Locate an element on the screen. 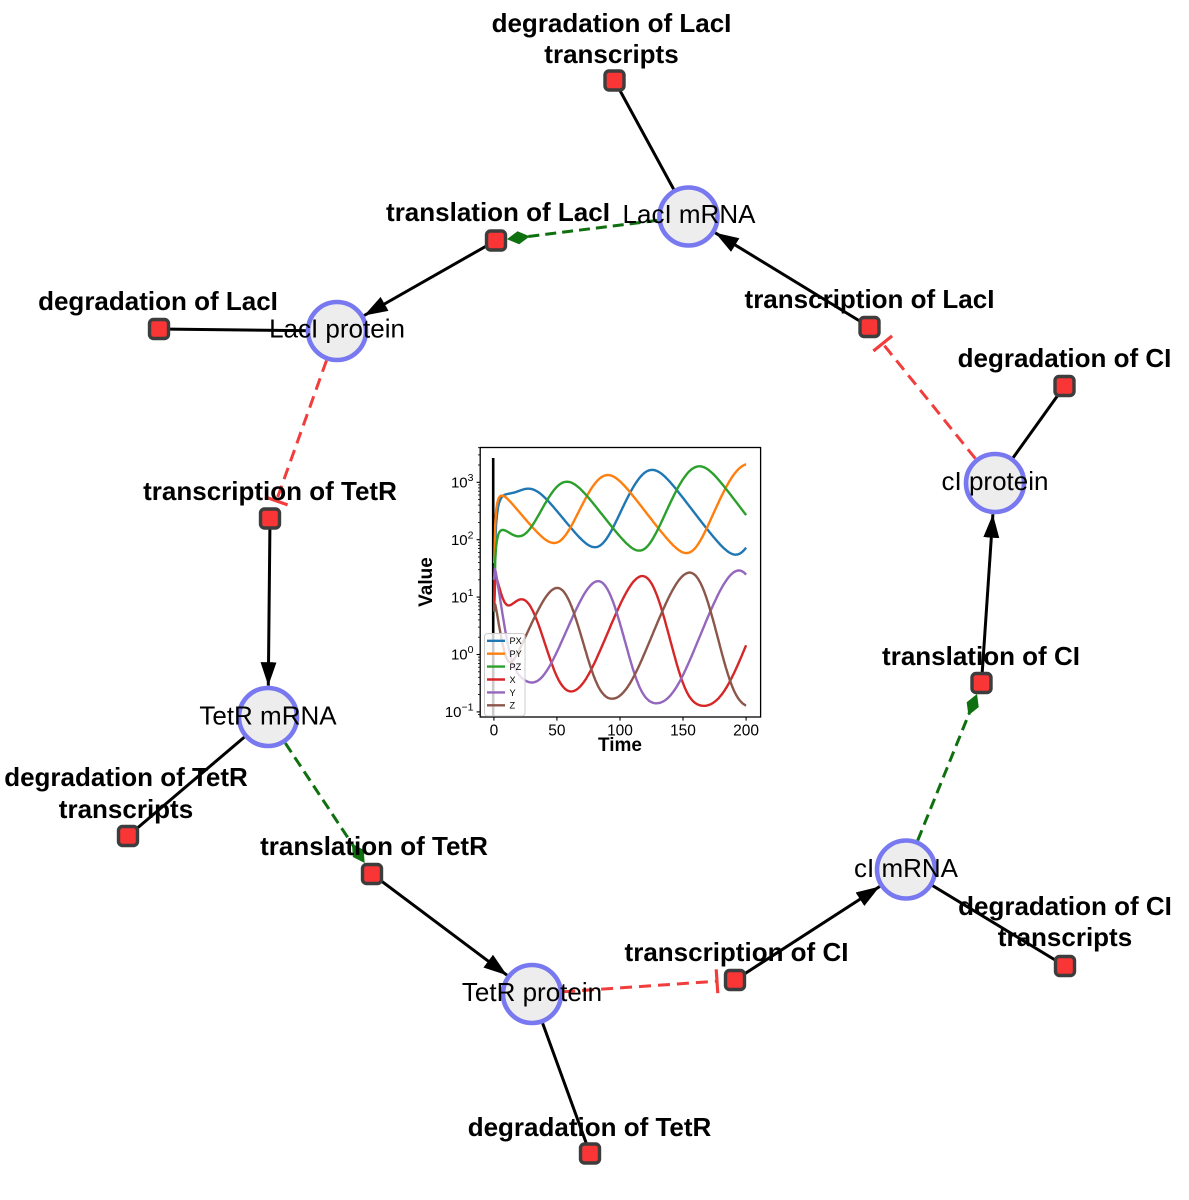  svg-text: 10−1 is located at coordinates (459, 712).